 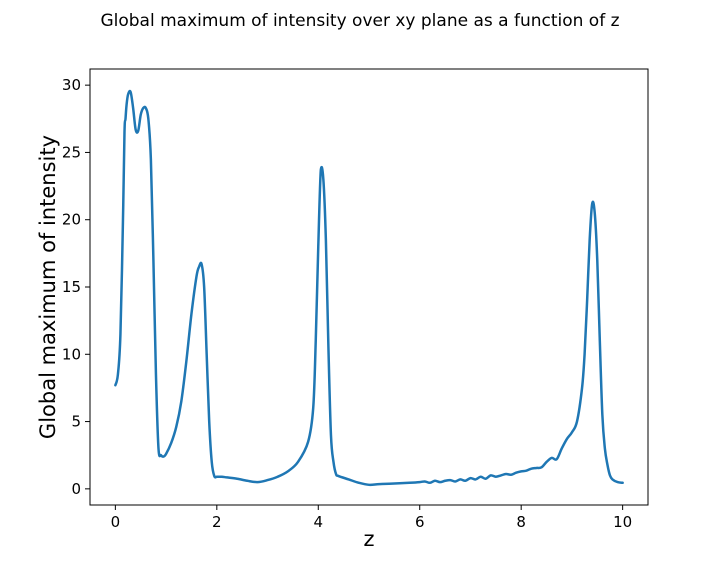 I want to click on x-axis-label: z, so click(x=368, y=539).